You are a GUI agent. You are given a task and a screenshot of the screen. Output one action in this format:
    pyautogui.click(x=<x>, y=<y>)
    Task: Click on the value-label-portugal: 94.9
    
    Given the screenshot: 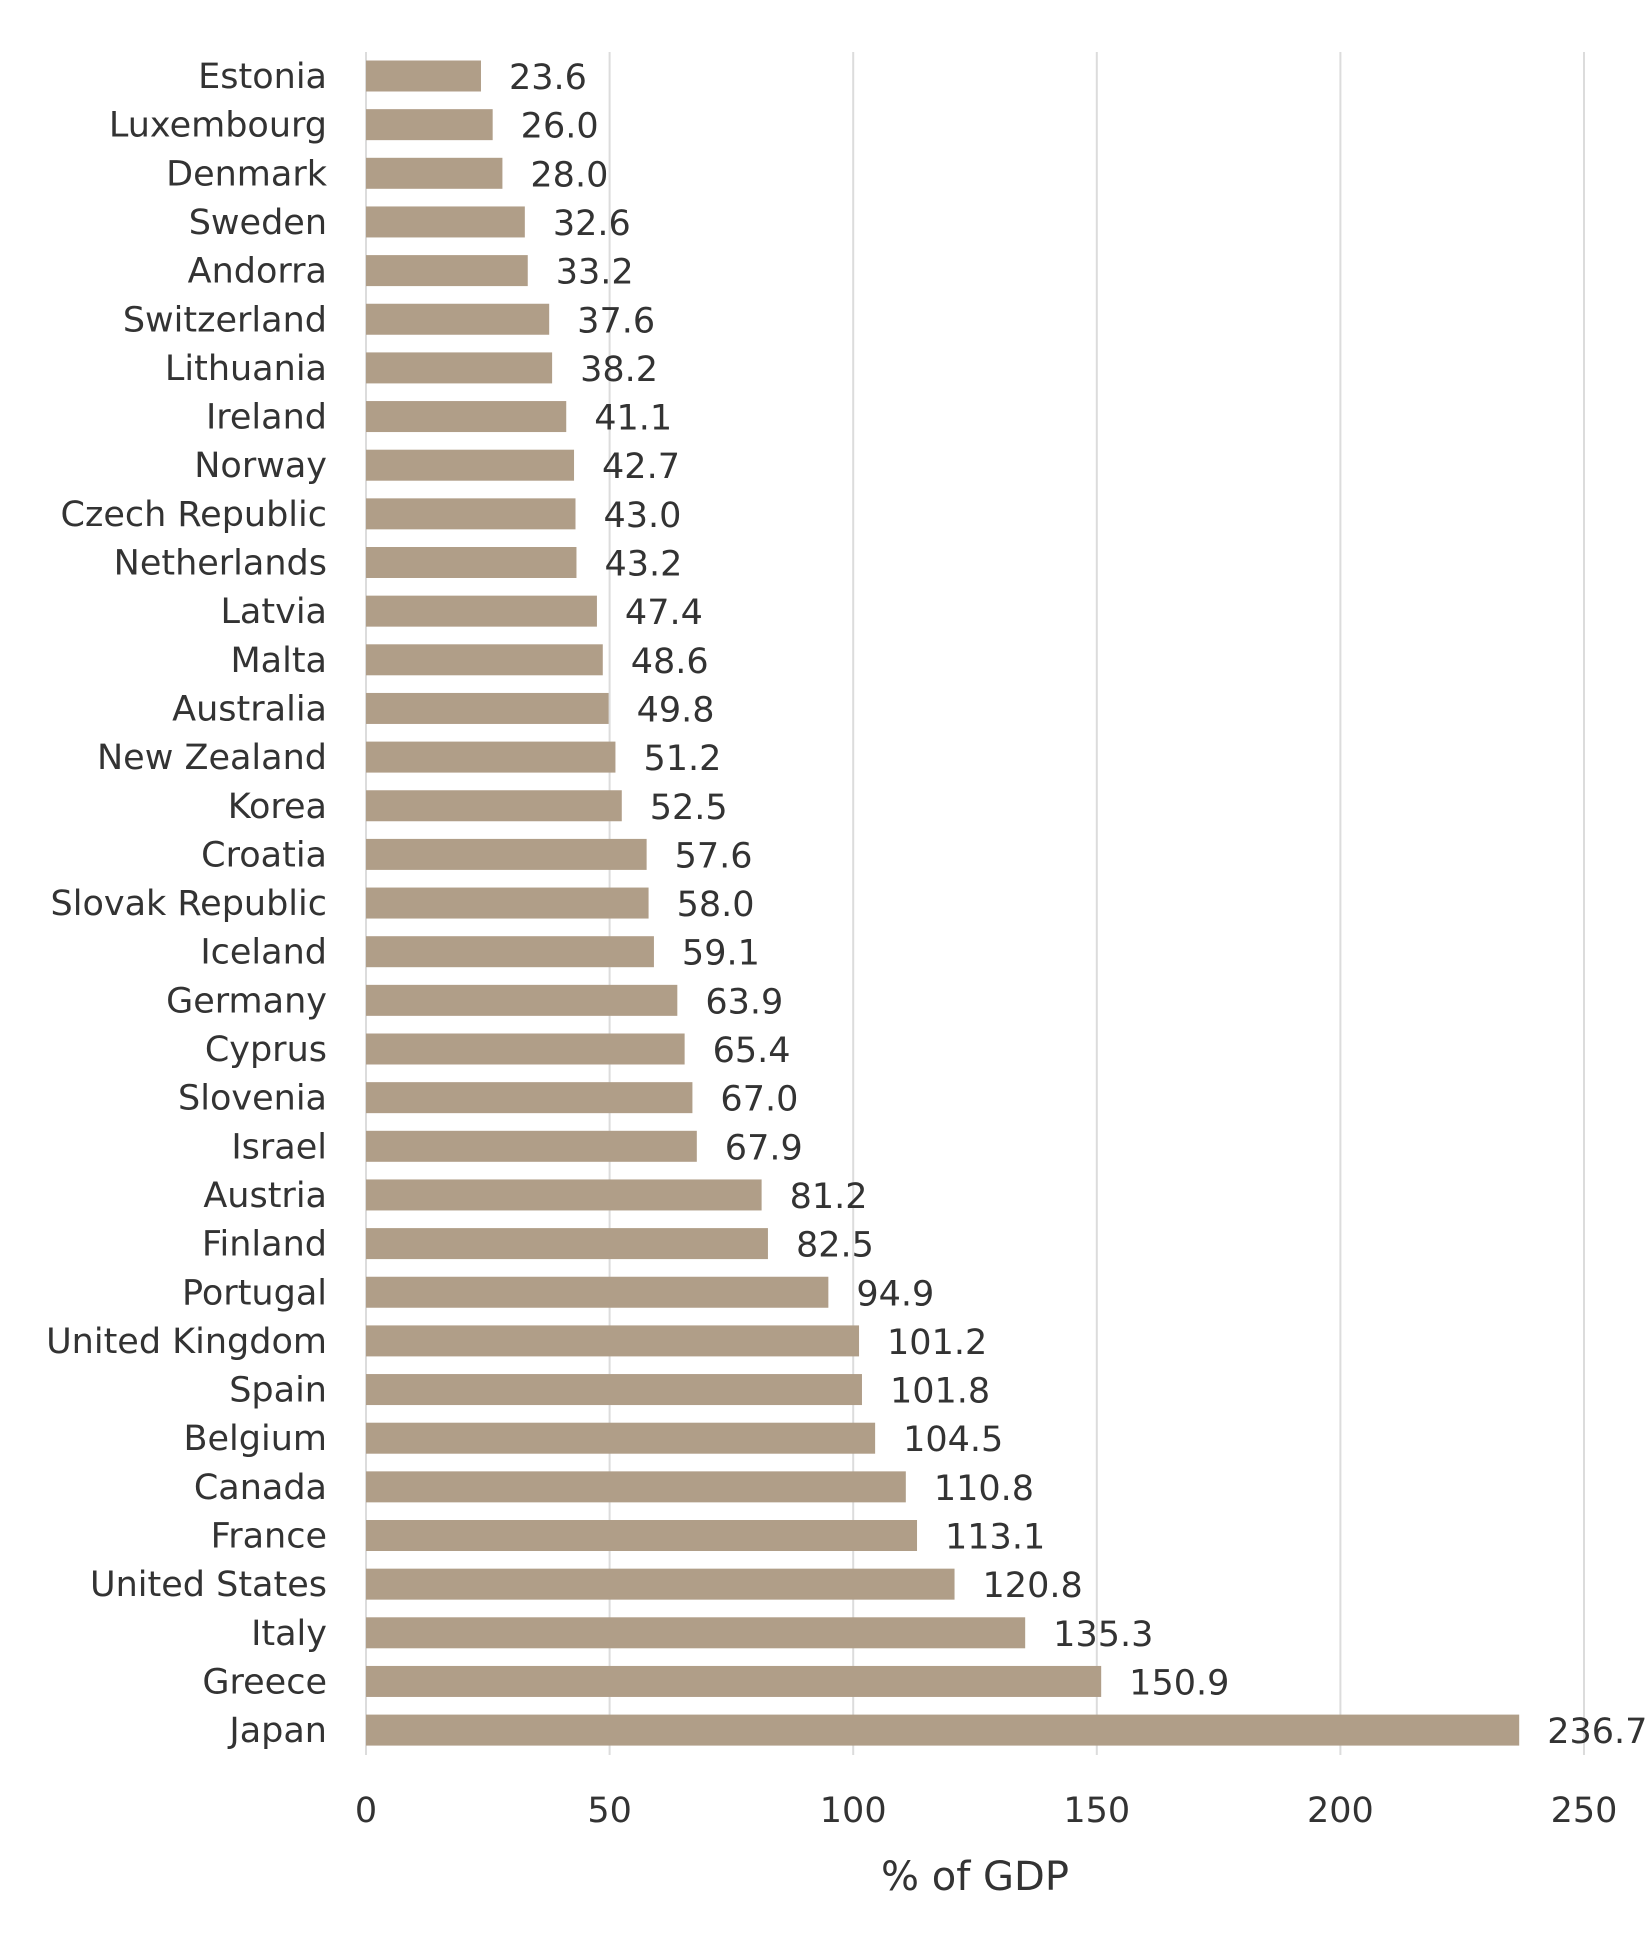 What is the action you would take?
    pyautogui.click(x=895, y=1294)
    